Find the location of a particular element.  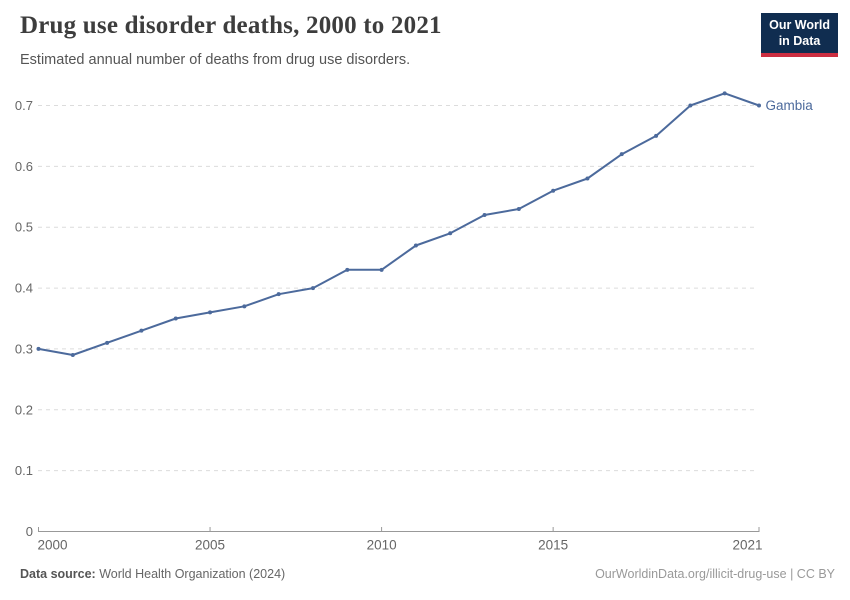

y-axis-tick-label: 0.7 is located at coordinates (24, 105).